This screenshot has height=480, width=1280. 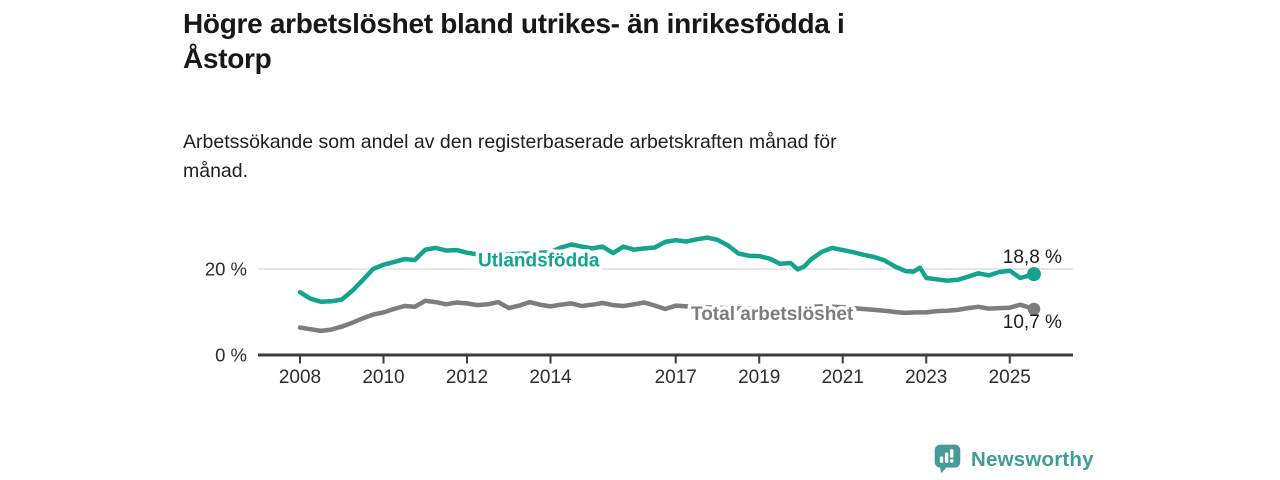 What do you see at coordinates (843, 377) in the screenshot?
I see `x-axis-label-2021: 2021` at bounding box center [843, 377].